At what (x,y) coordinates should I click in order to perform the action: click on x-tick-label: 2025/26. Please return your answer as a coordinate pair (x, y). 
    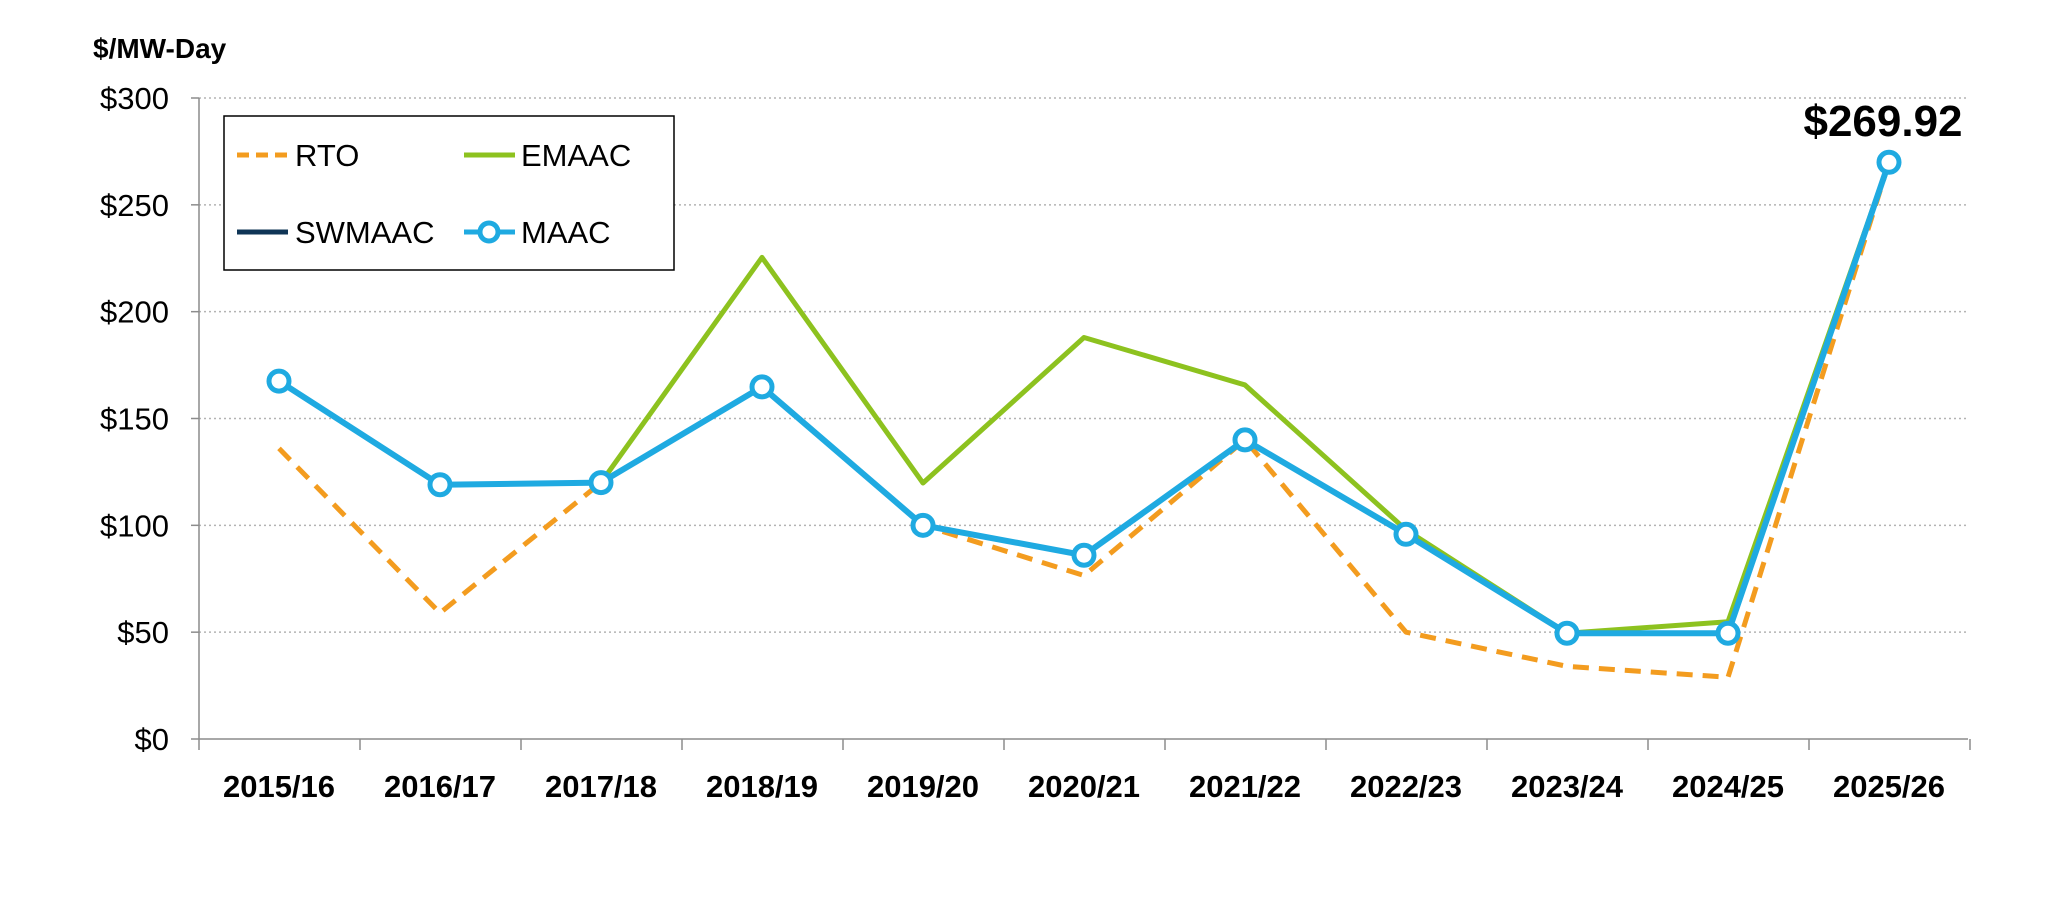
    Looking at the image, I should click on (1889, 786).